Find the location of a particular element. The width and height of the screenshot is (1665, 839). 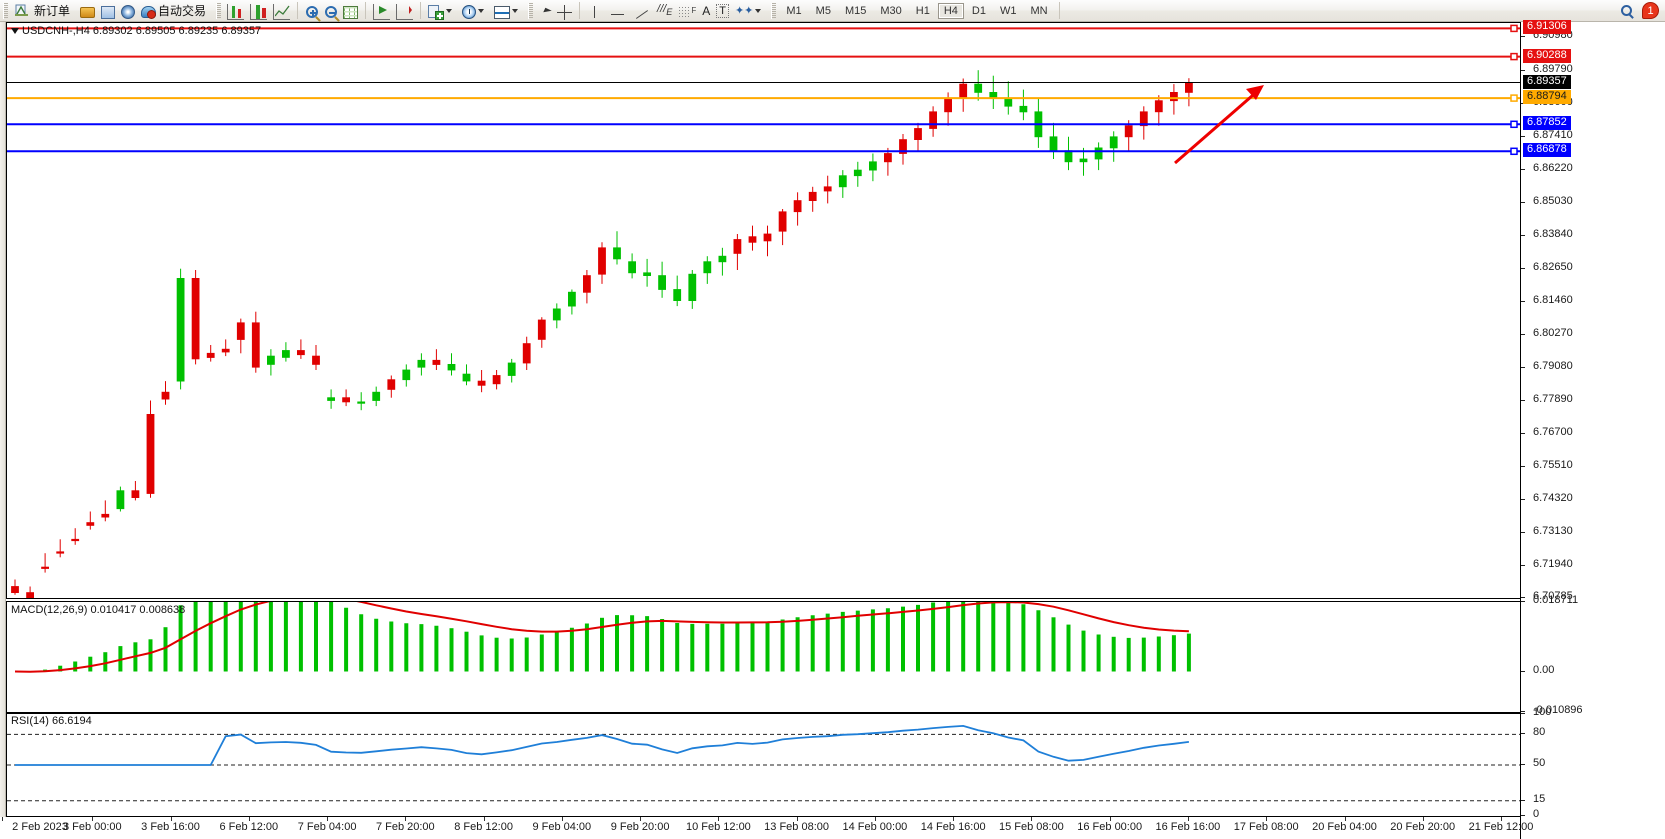

time-label: 21 Feb 12:00 is located at coordinates (1501, 827).